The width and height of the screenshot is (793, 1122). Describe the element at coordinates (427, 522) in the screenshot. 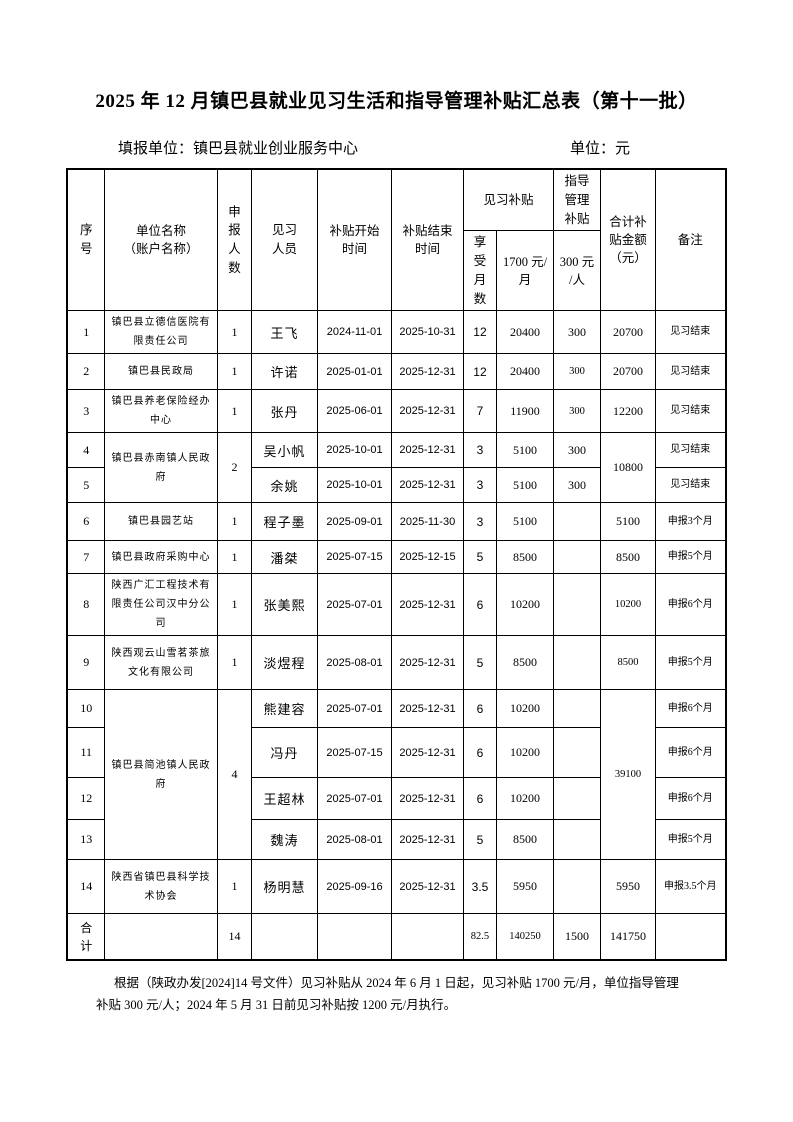

I see `cell-end: 2025-11-30` at that location.